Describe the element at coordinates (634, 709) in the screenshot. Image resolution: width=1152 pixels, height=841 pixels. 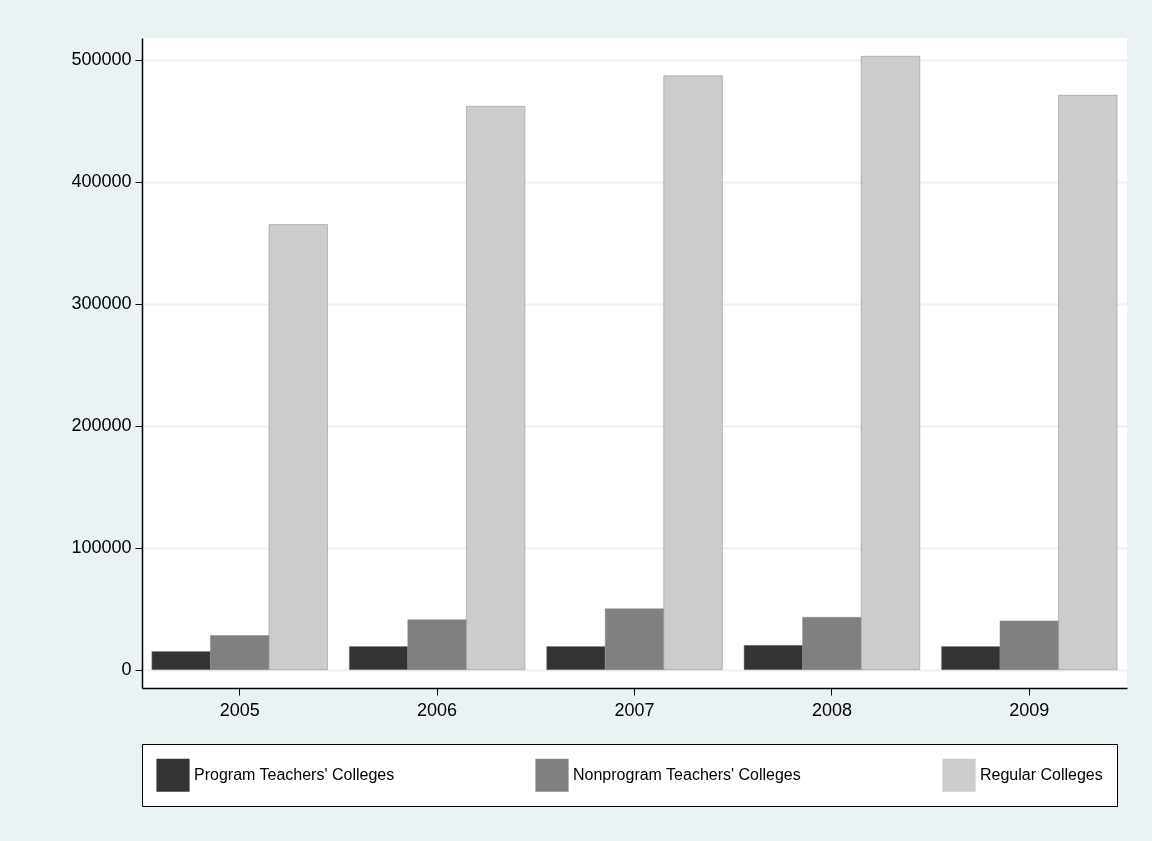
I see `x-tick-label: 2007` at that location.